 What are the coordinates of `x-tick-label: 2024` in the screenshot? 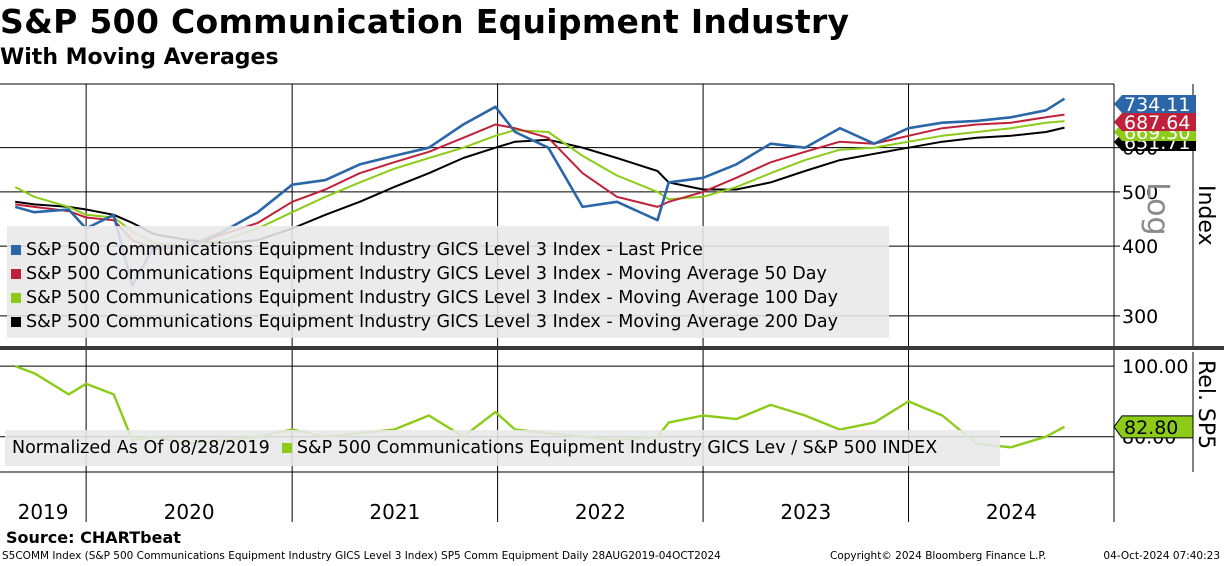 It's located at (1011, 512).